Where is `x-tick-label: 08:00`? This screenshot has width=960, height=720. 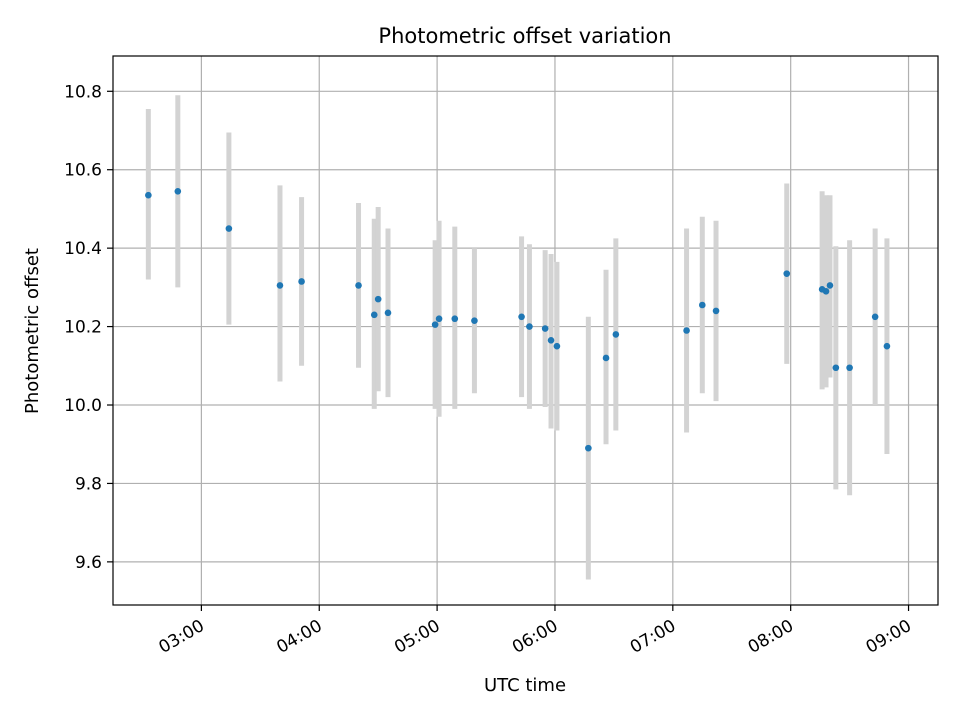
x-tick-label: 08:00 is located at coordinates (771, 637).